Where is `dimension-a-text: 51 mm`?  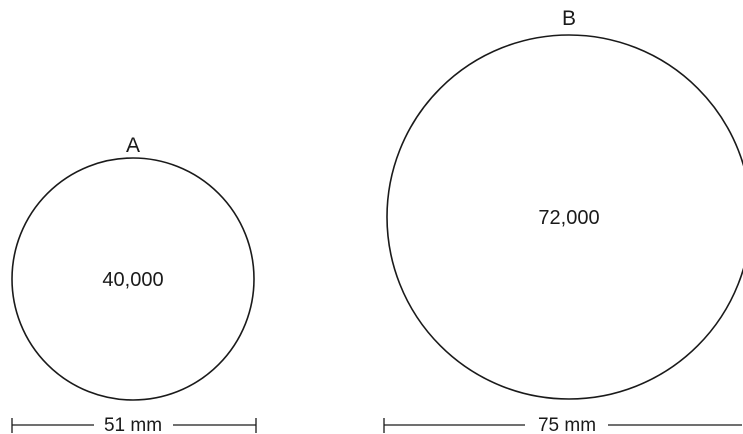
dimension-a-text: 51 mm is located at coordinates (133, 424).